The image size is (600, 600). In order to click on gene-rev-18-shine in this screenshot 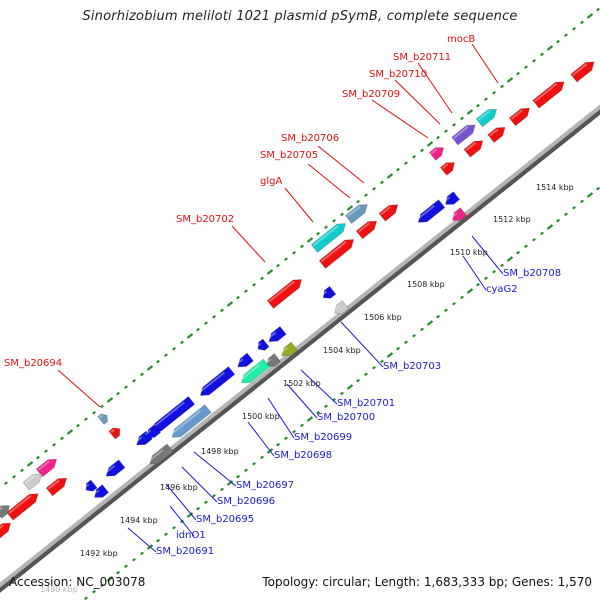, I will do `click(110, 470)`.